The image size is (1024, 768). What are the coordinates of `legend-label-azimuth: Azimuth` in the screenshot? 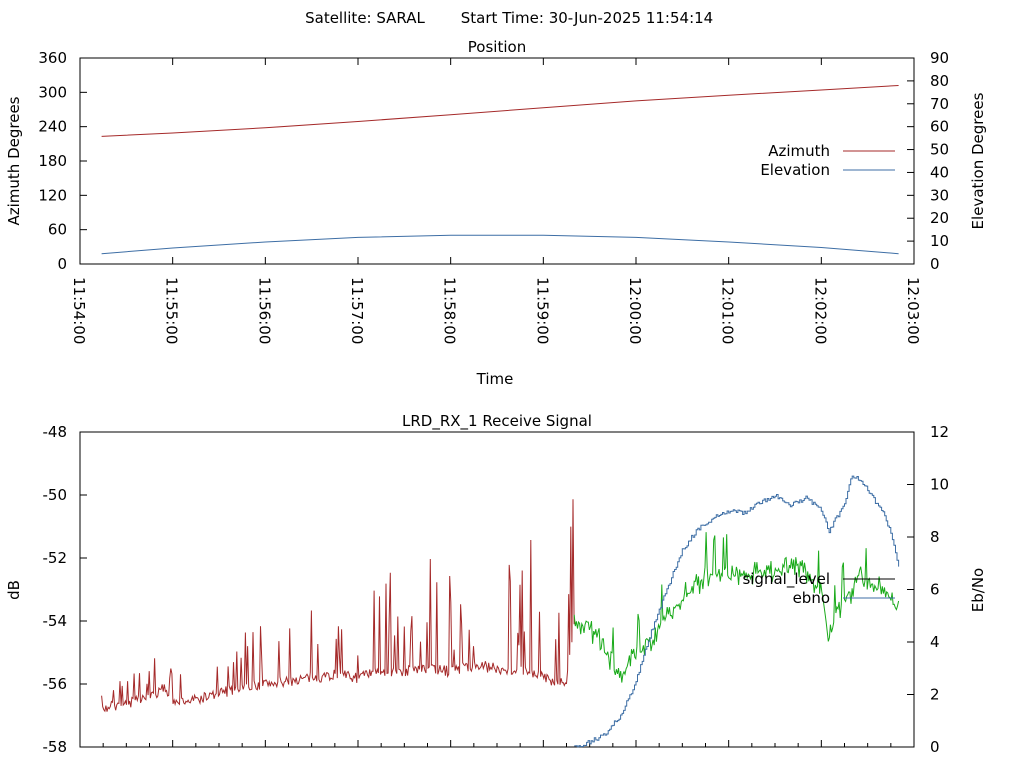 It's located at (799, 151).